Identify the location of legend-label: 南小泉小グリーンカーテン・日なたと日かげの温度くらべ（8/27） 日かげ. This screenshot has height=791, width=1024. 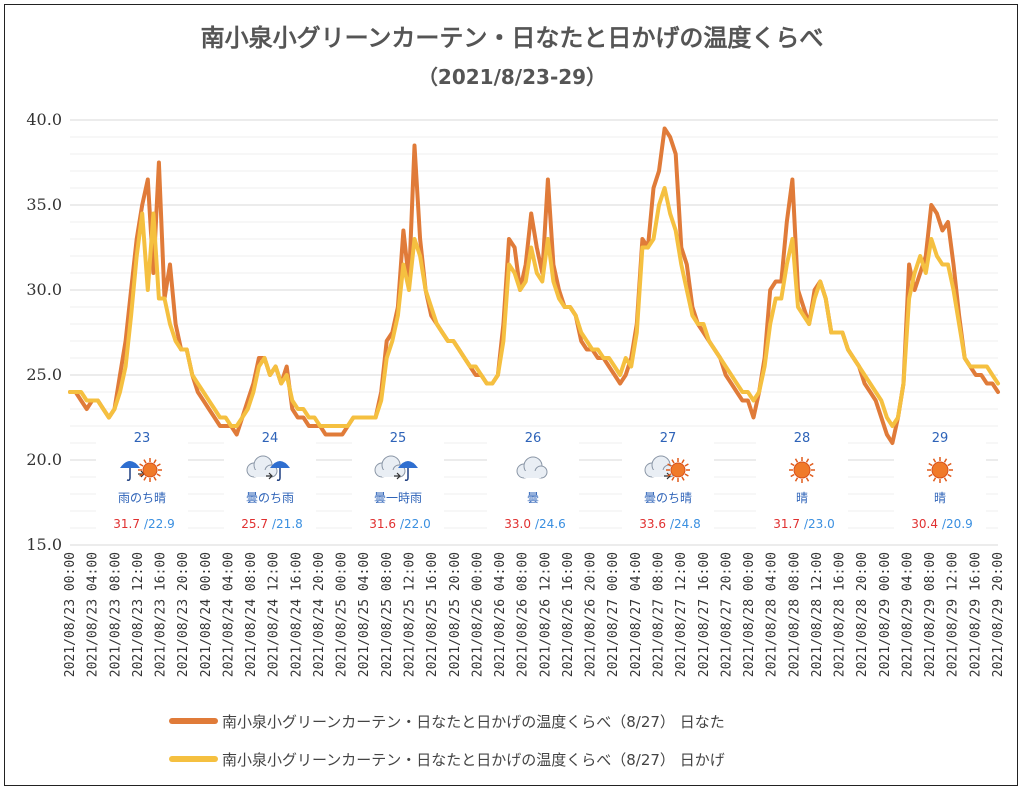
(473, 760).